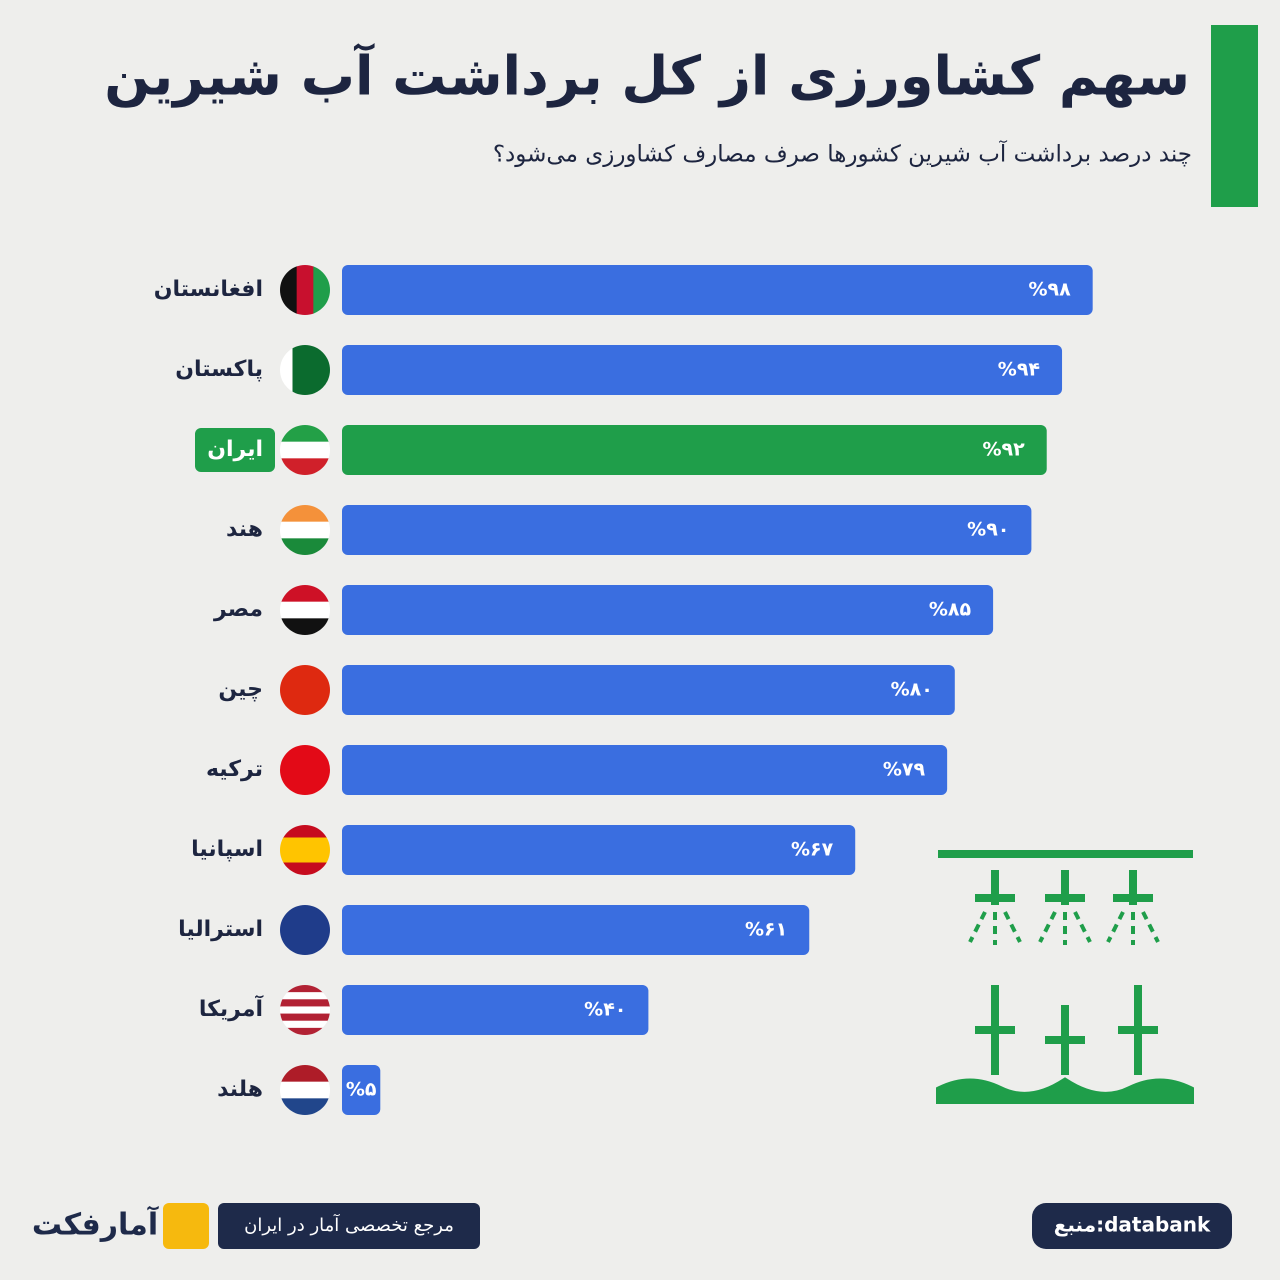 The width and height of the screenshot is (1280, 1280). Describe the element at coordinates (227, 849) in the screenshot. I see `category-label: اسپانیا` at that location.